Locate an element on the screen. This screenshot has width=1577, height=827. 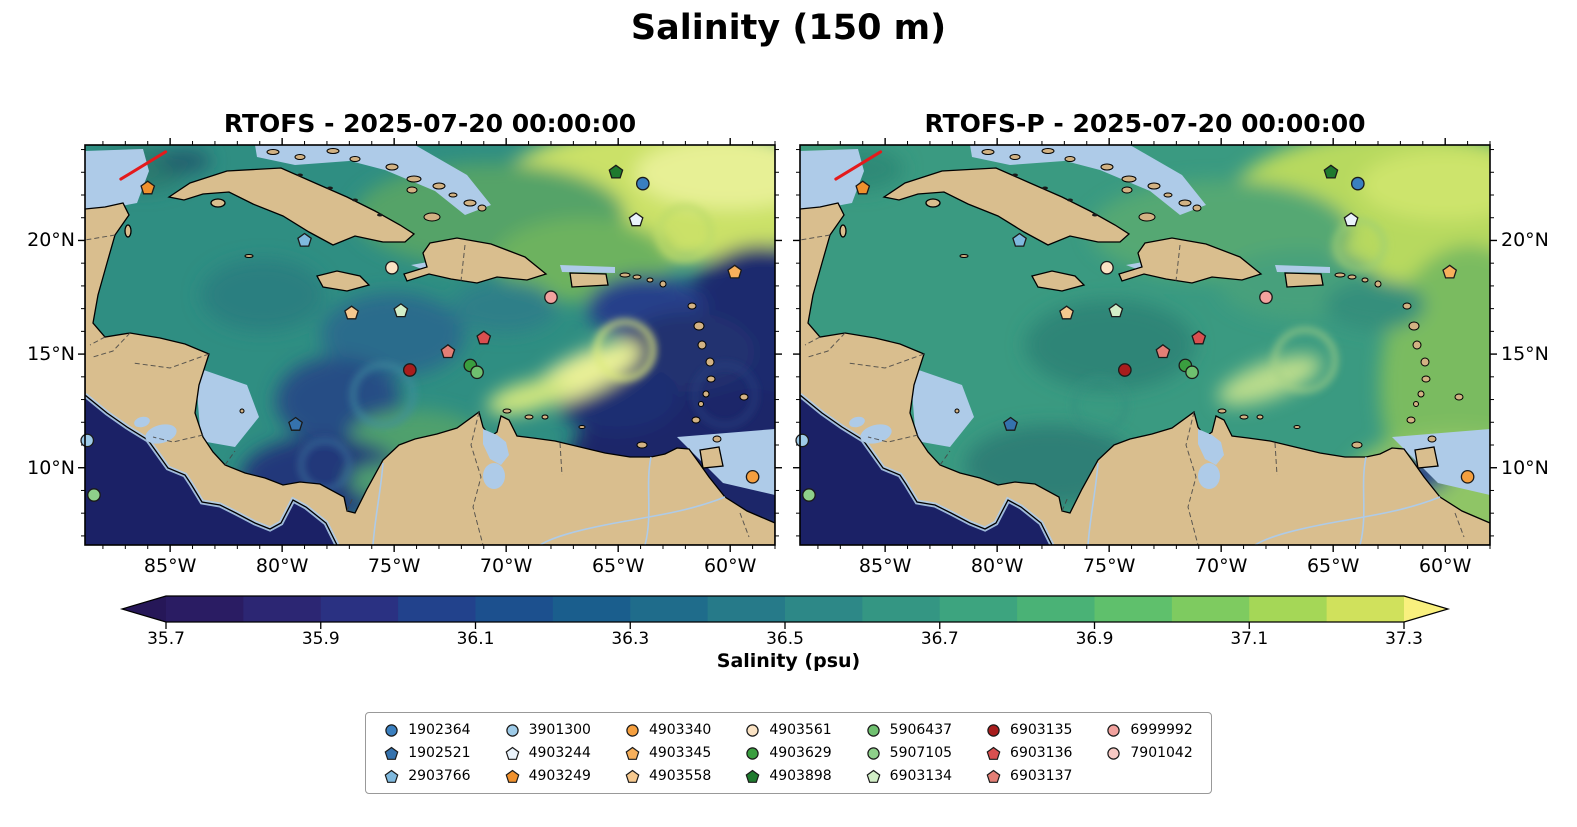
legend-item-5906437: 5906437 is located at coordinates (909, 730).